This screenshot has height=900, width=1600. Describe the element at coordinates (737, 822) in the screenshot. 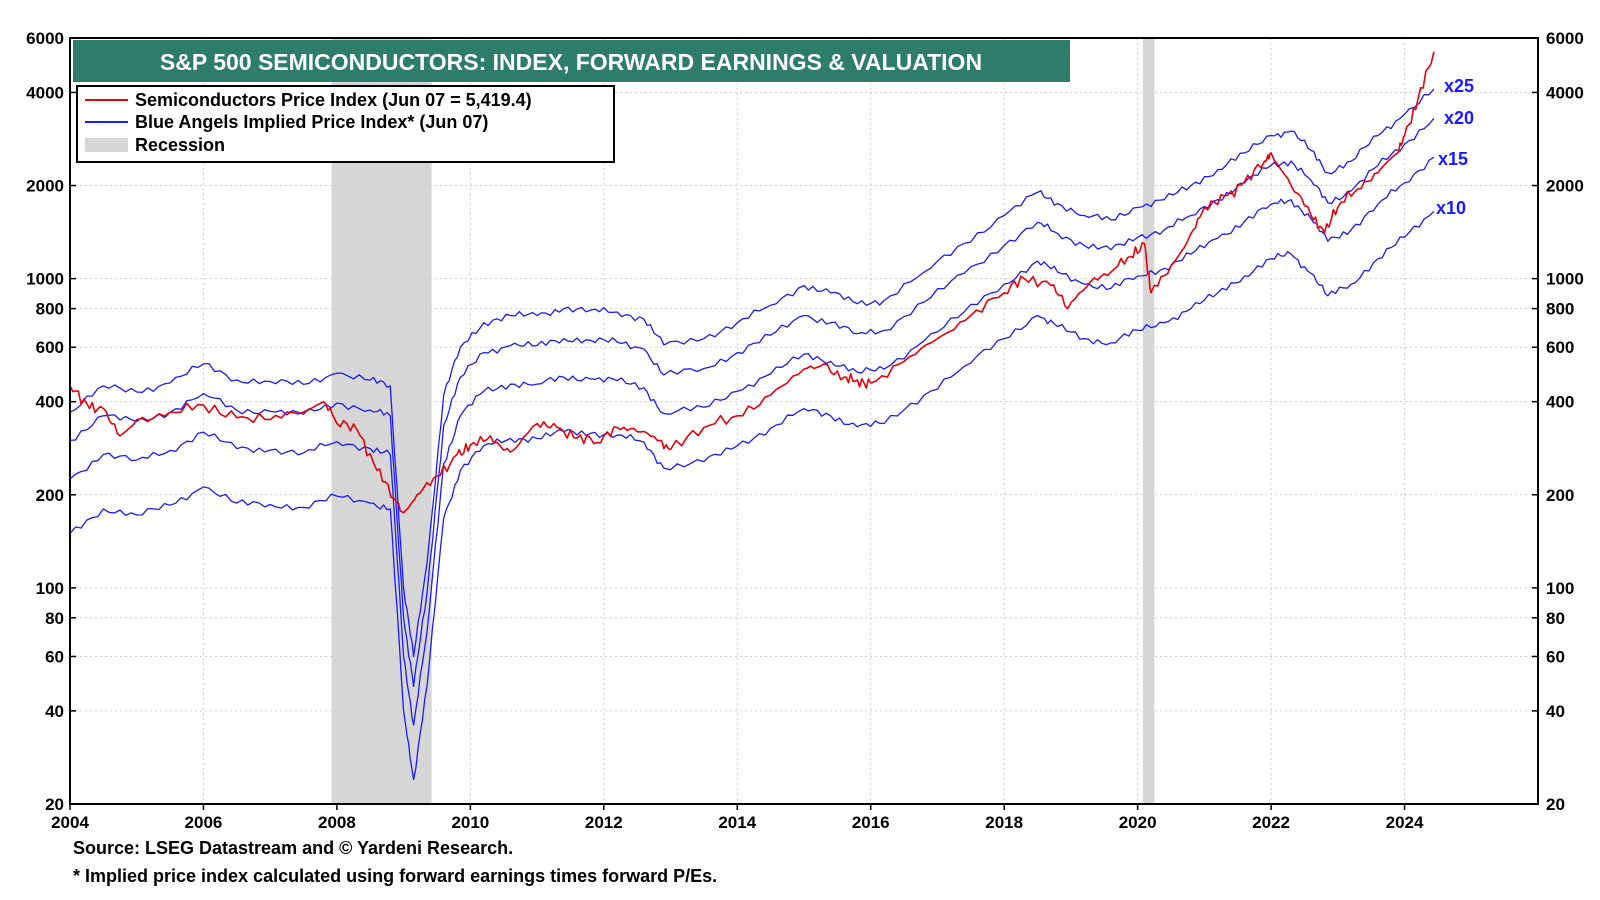

I see `x-tick-label: 2014` at that location.